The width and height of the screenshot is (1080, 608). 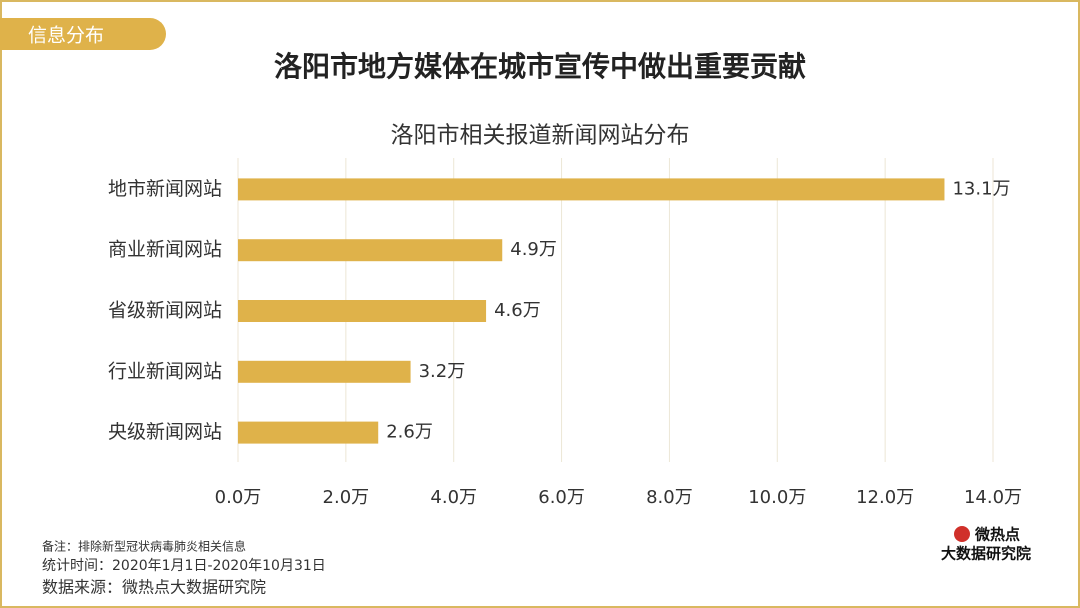 I want to click on y-tick-label: 商业新闻网站, so click(x=165, y=250).